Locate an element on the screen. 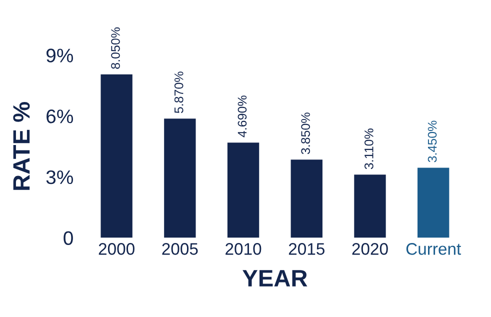 The height and width of the screenshot is (317, 491). y-tick-label: 9% is located at coordinates (60, 55).